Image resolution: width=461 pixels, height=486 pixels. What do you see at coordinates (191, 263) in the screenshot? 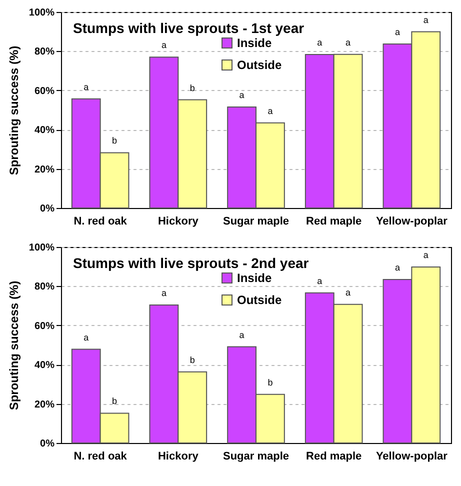
I see `text: Stumps with live sprouts - 2nd year` at bounding box center [191, 263].